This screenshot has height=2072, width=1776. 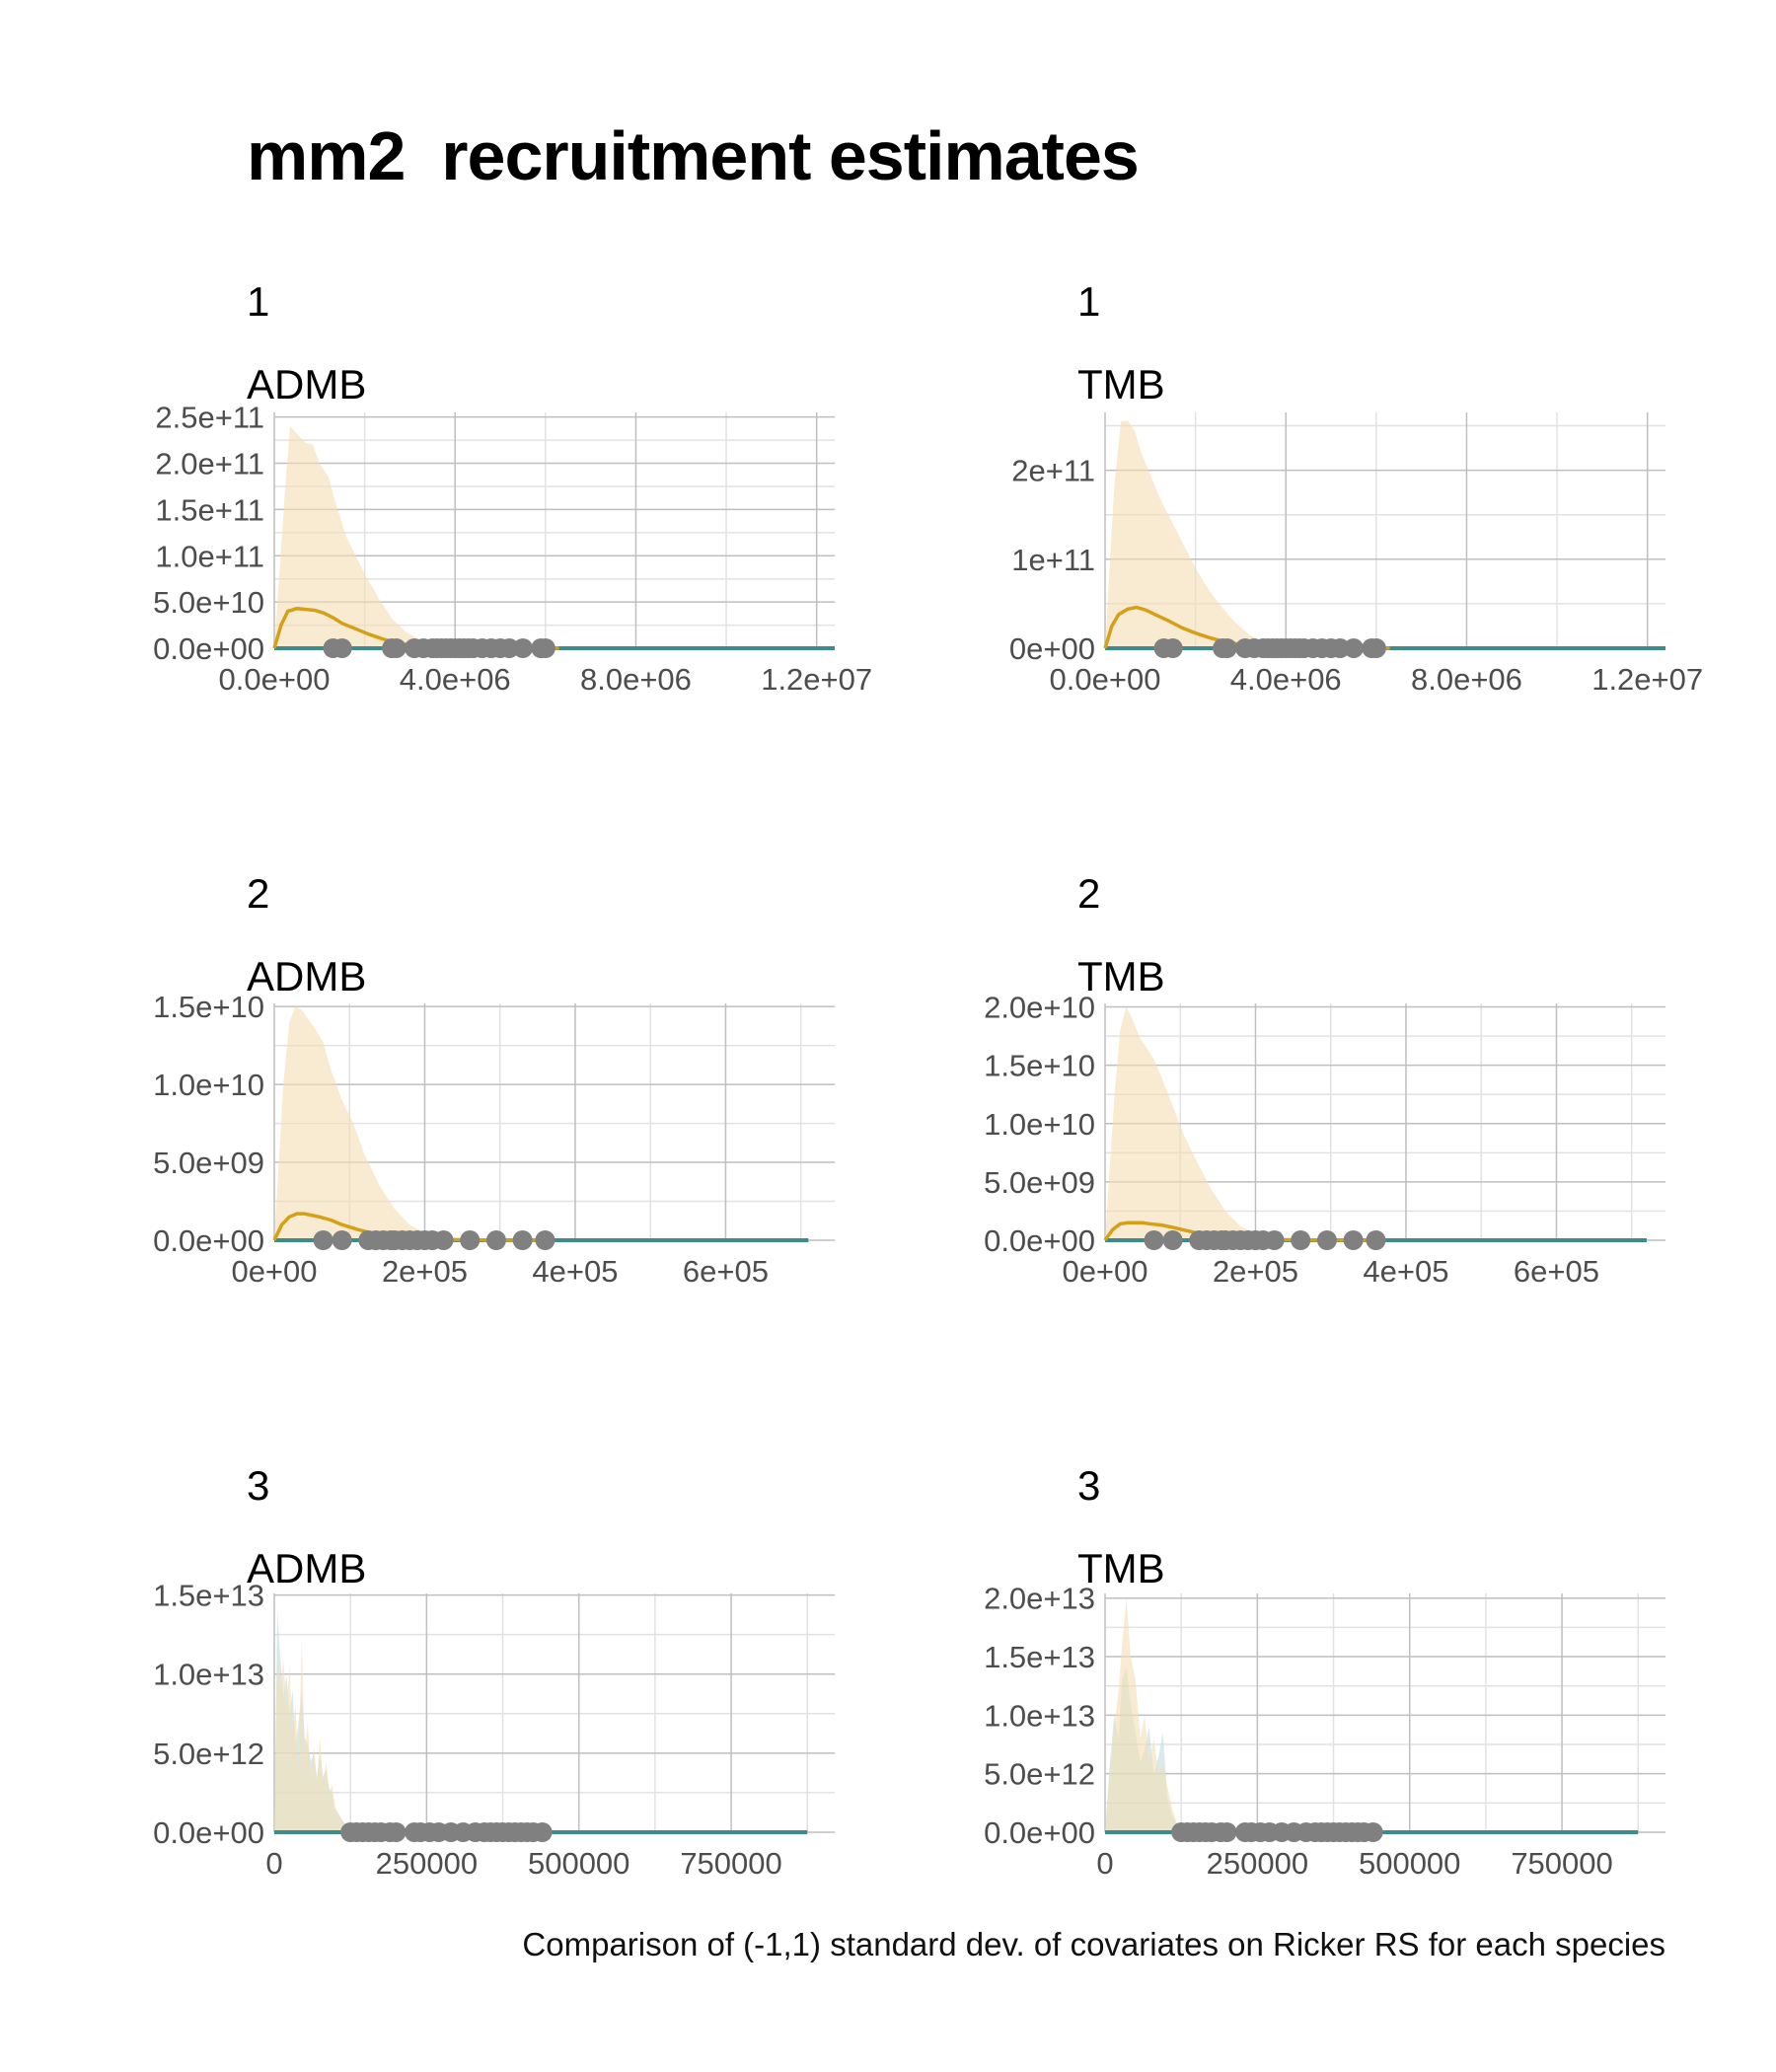 I want to click on y-tick-label: 2.0e+11, so click(x=210, y=464).